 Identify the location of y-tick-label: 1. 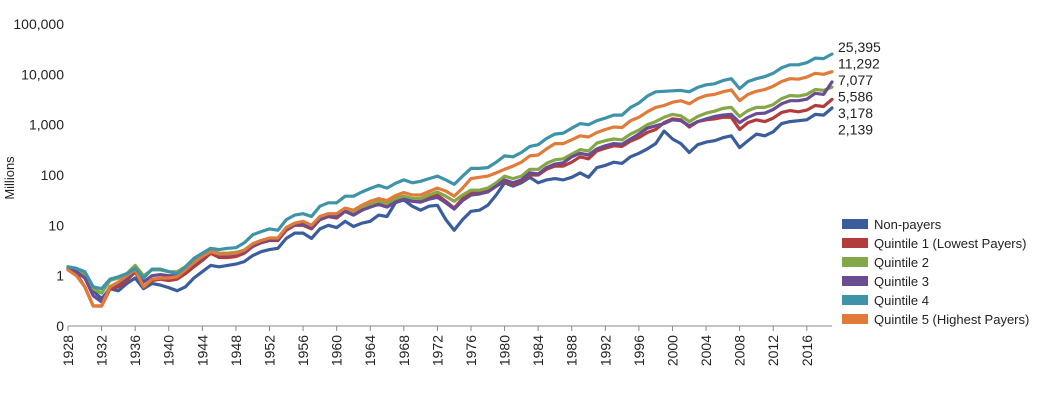
(60, 276).